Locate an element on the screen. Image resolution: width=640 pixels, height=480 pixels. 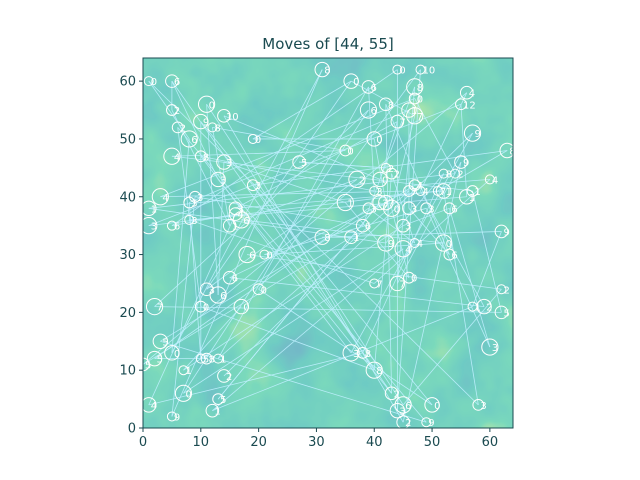
x-tick-label: 30 is located at coordinates (316, 442).